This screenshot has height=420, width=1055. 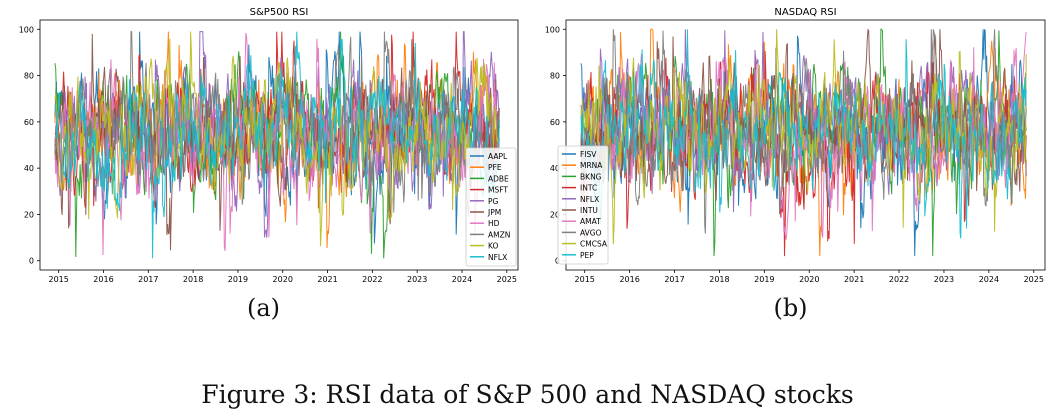 What do you see at coordinates (498, 178) in the screenshot?
I see `legend-label-adbe: ADBE` at bounding box center [498, 178].